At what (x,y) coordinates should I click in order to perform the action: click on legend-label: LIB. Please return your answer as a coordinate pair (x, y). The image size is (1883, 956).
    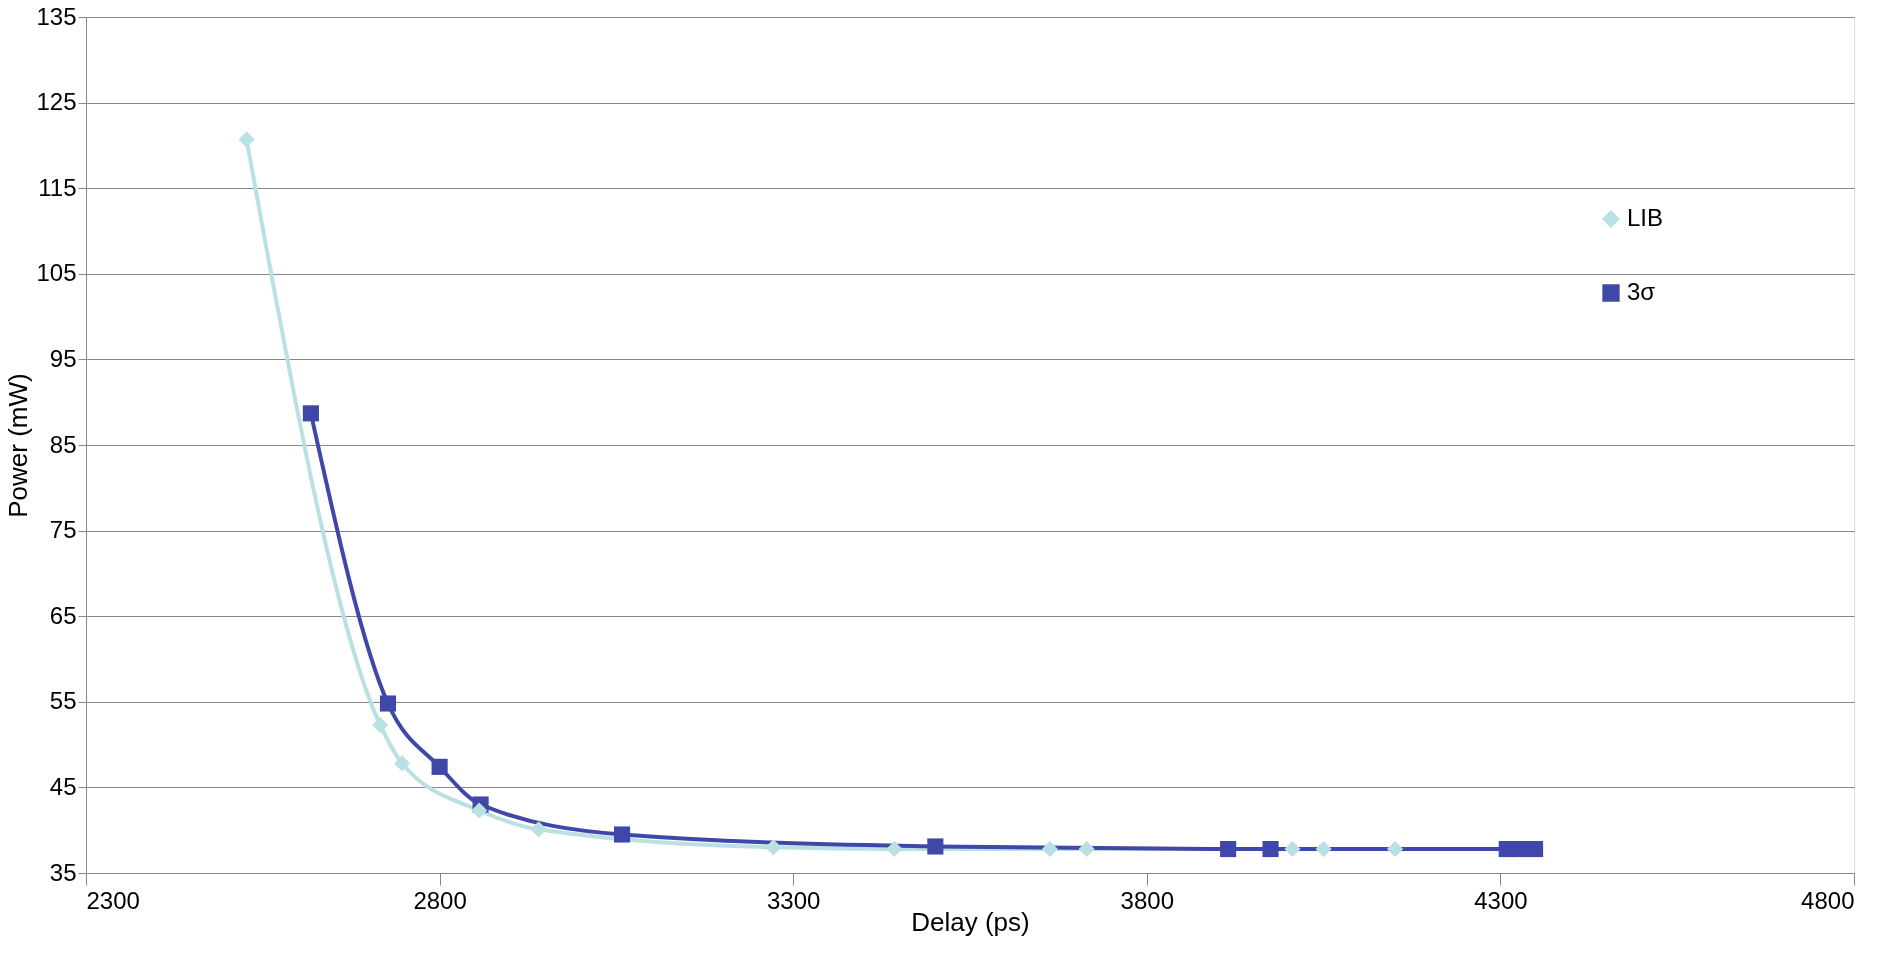
    Looking at the image, I should click on (1645, 217).